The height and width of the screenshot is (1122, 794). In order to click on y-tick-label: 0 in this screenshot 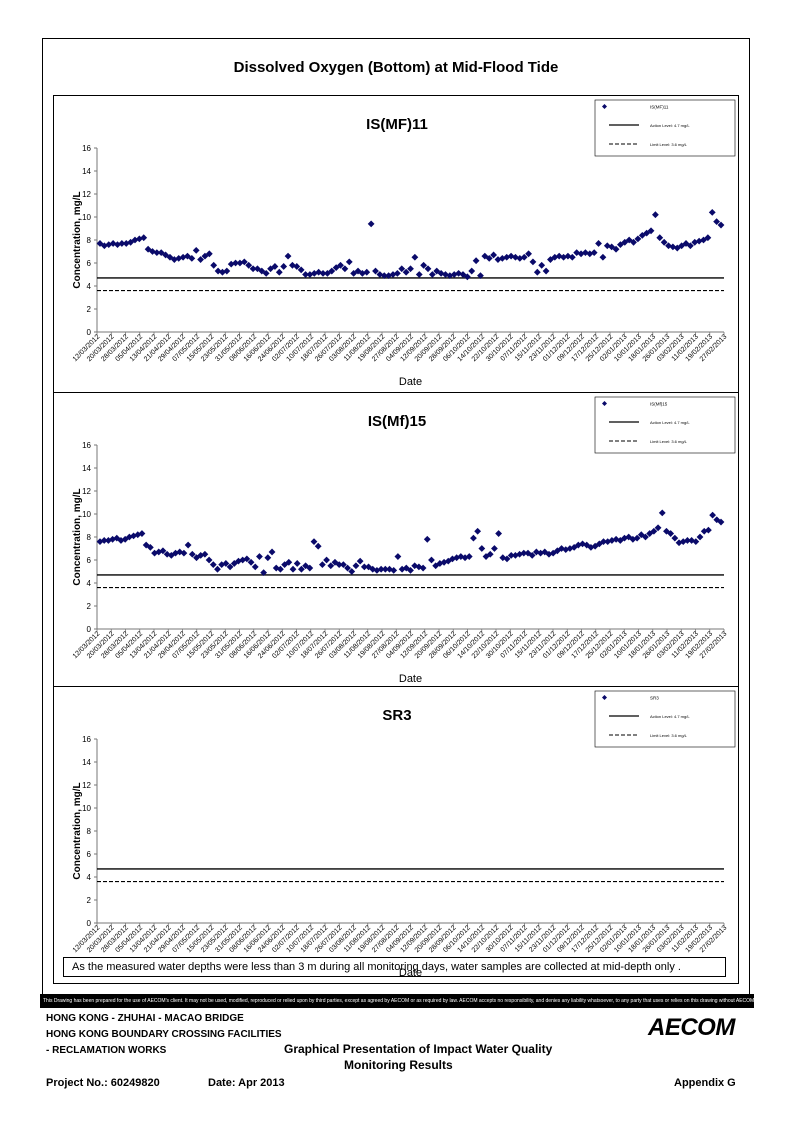, I will do `click(89, 332)`.